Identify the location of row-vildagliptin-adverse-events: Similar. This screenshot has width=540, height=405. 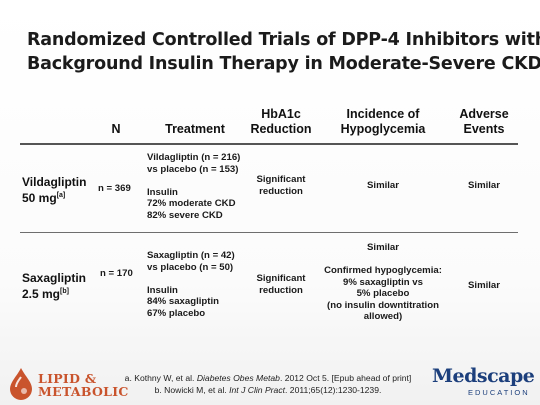
(484, 185).